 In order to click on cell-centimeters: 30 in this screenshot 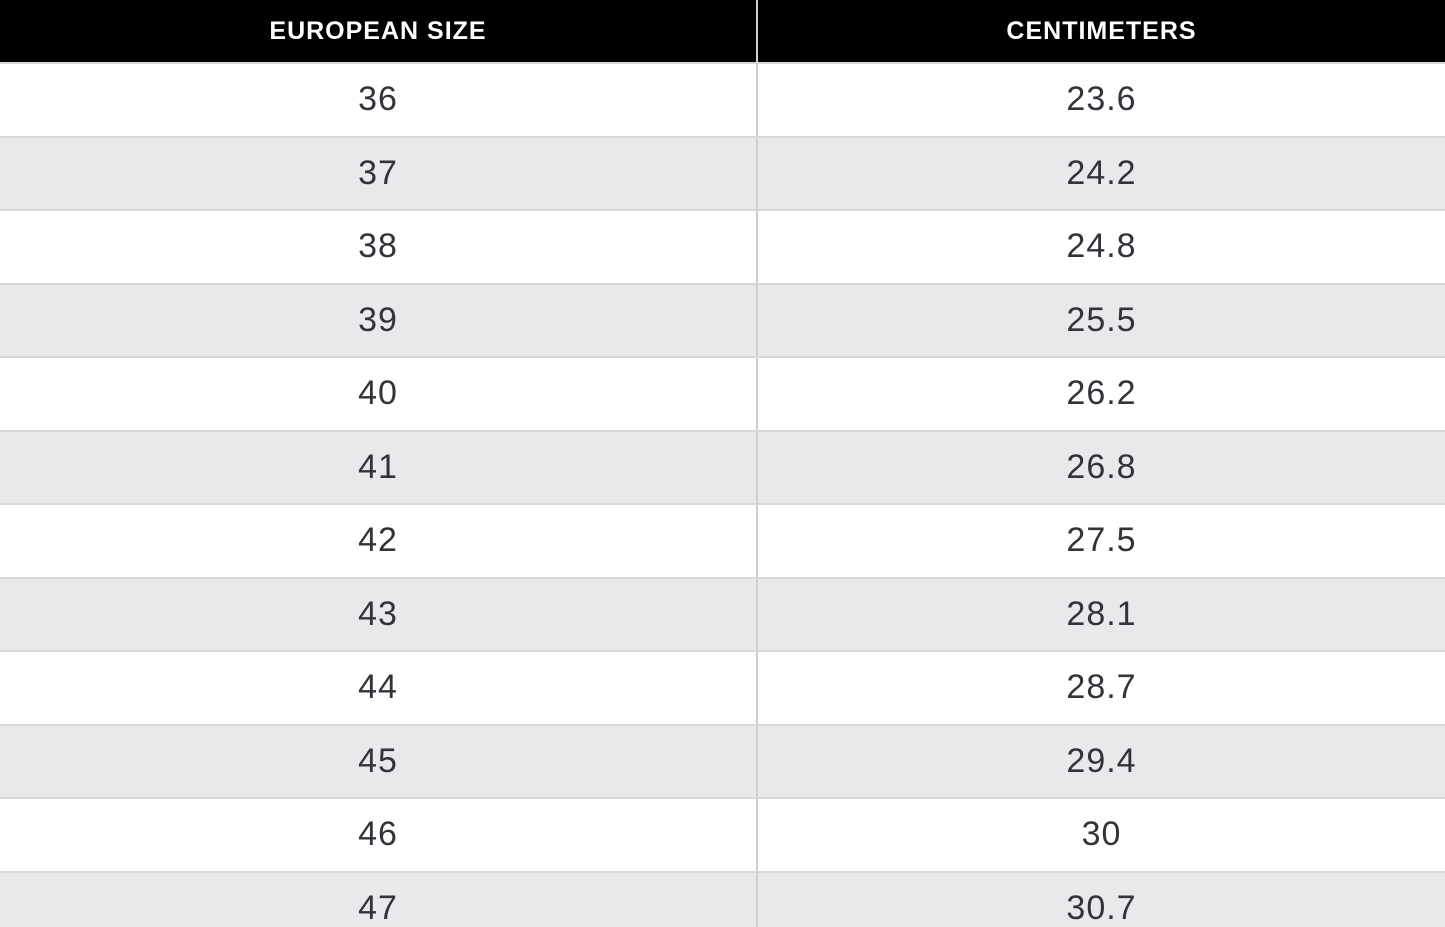, I will do `click(1100, 835)`.